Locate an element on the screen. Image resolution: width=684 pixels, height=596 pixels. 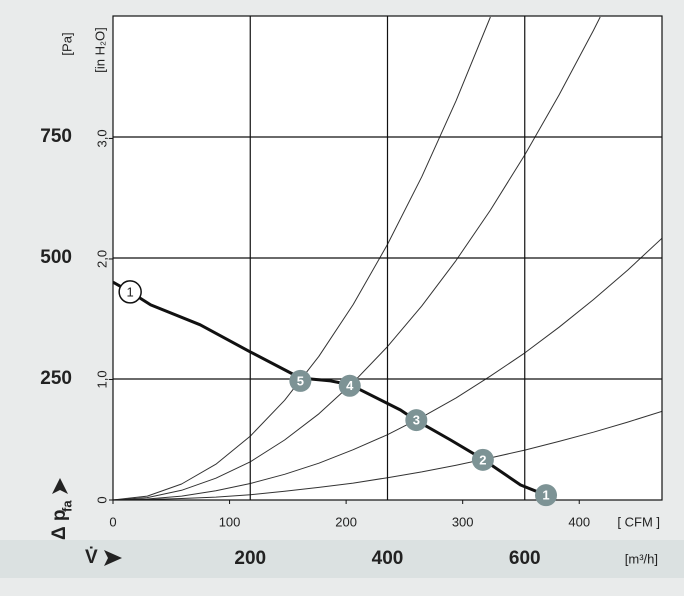
x2-axis-label: [ CFM ] is located at coordinates (638, 521).